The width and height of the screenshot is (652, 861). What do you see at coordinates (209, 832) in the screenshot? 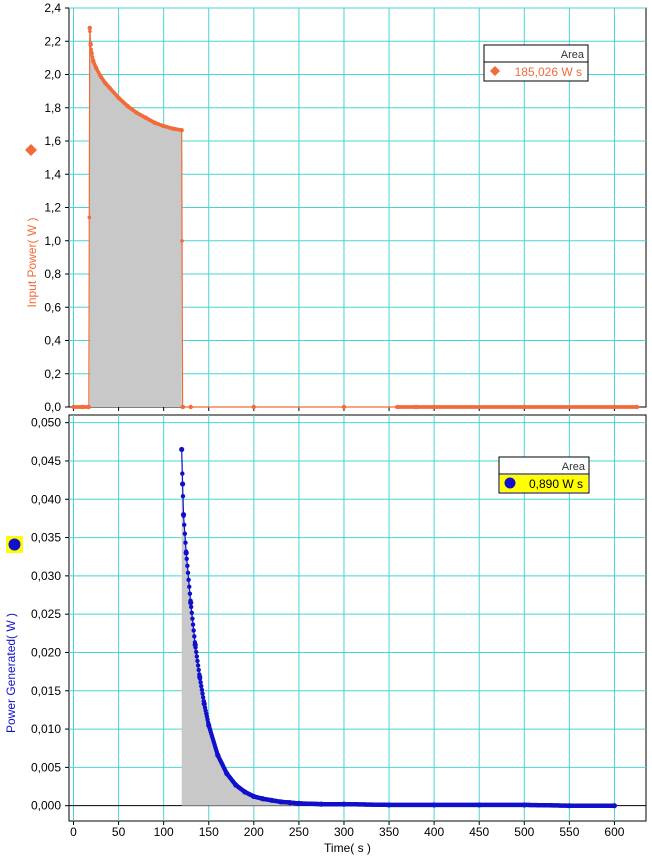
I see `x-tick-label: 150` at bounding box center [209, 832].